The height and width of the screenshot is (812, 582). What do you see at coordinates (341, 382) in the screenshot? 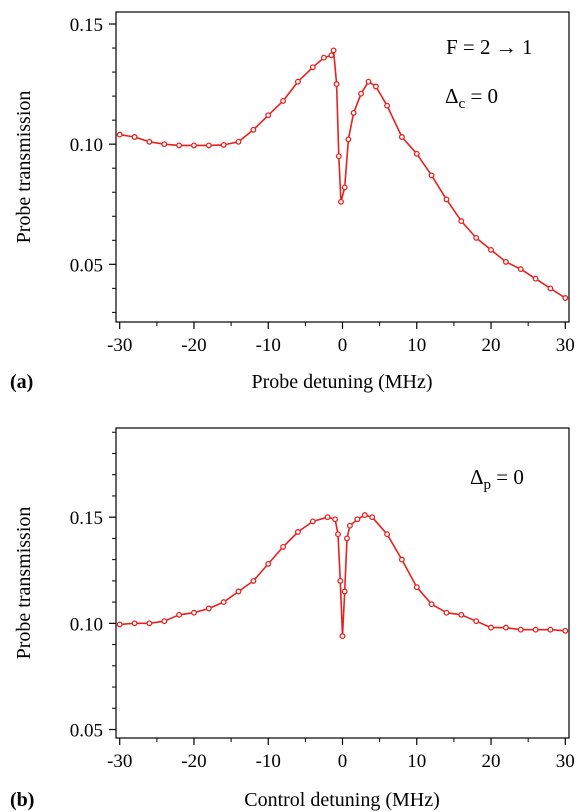
I see `panel-a-x-axis-label: Probe detuning (MHz)` at bounding box center [341, 382].